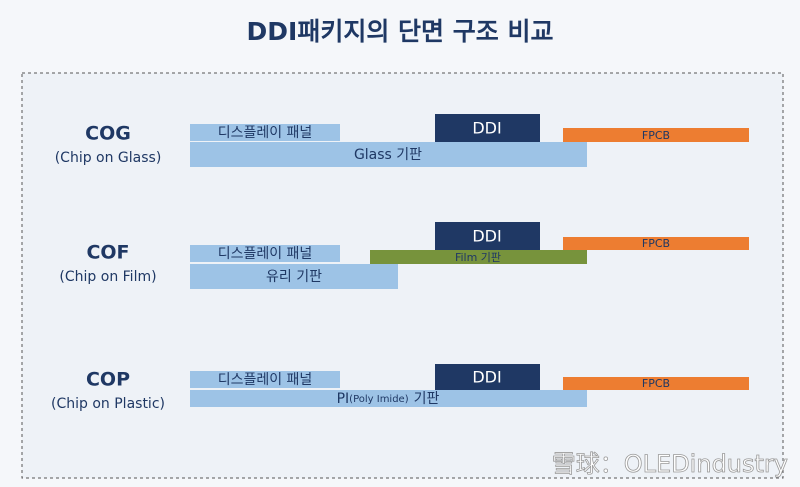  I want to click on substrate-label: PI(Poly Imide) 기판, so click(388, 399).